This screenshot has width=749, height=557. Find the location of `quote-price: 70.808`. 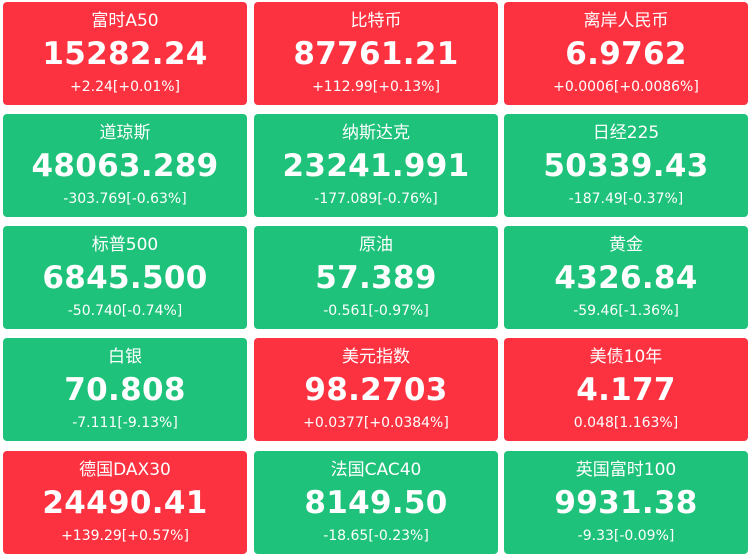

quote-price: 70.808 is located at coordinates (125, 390).